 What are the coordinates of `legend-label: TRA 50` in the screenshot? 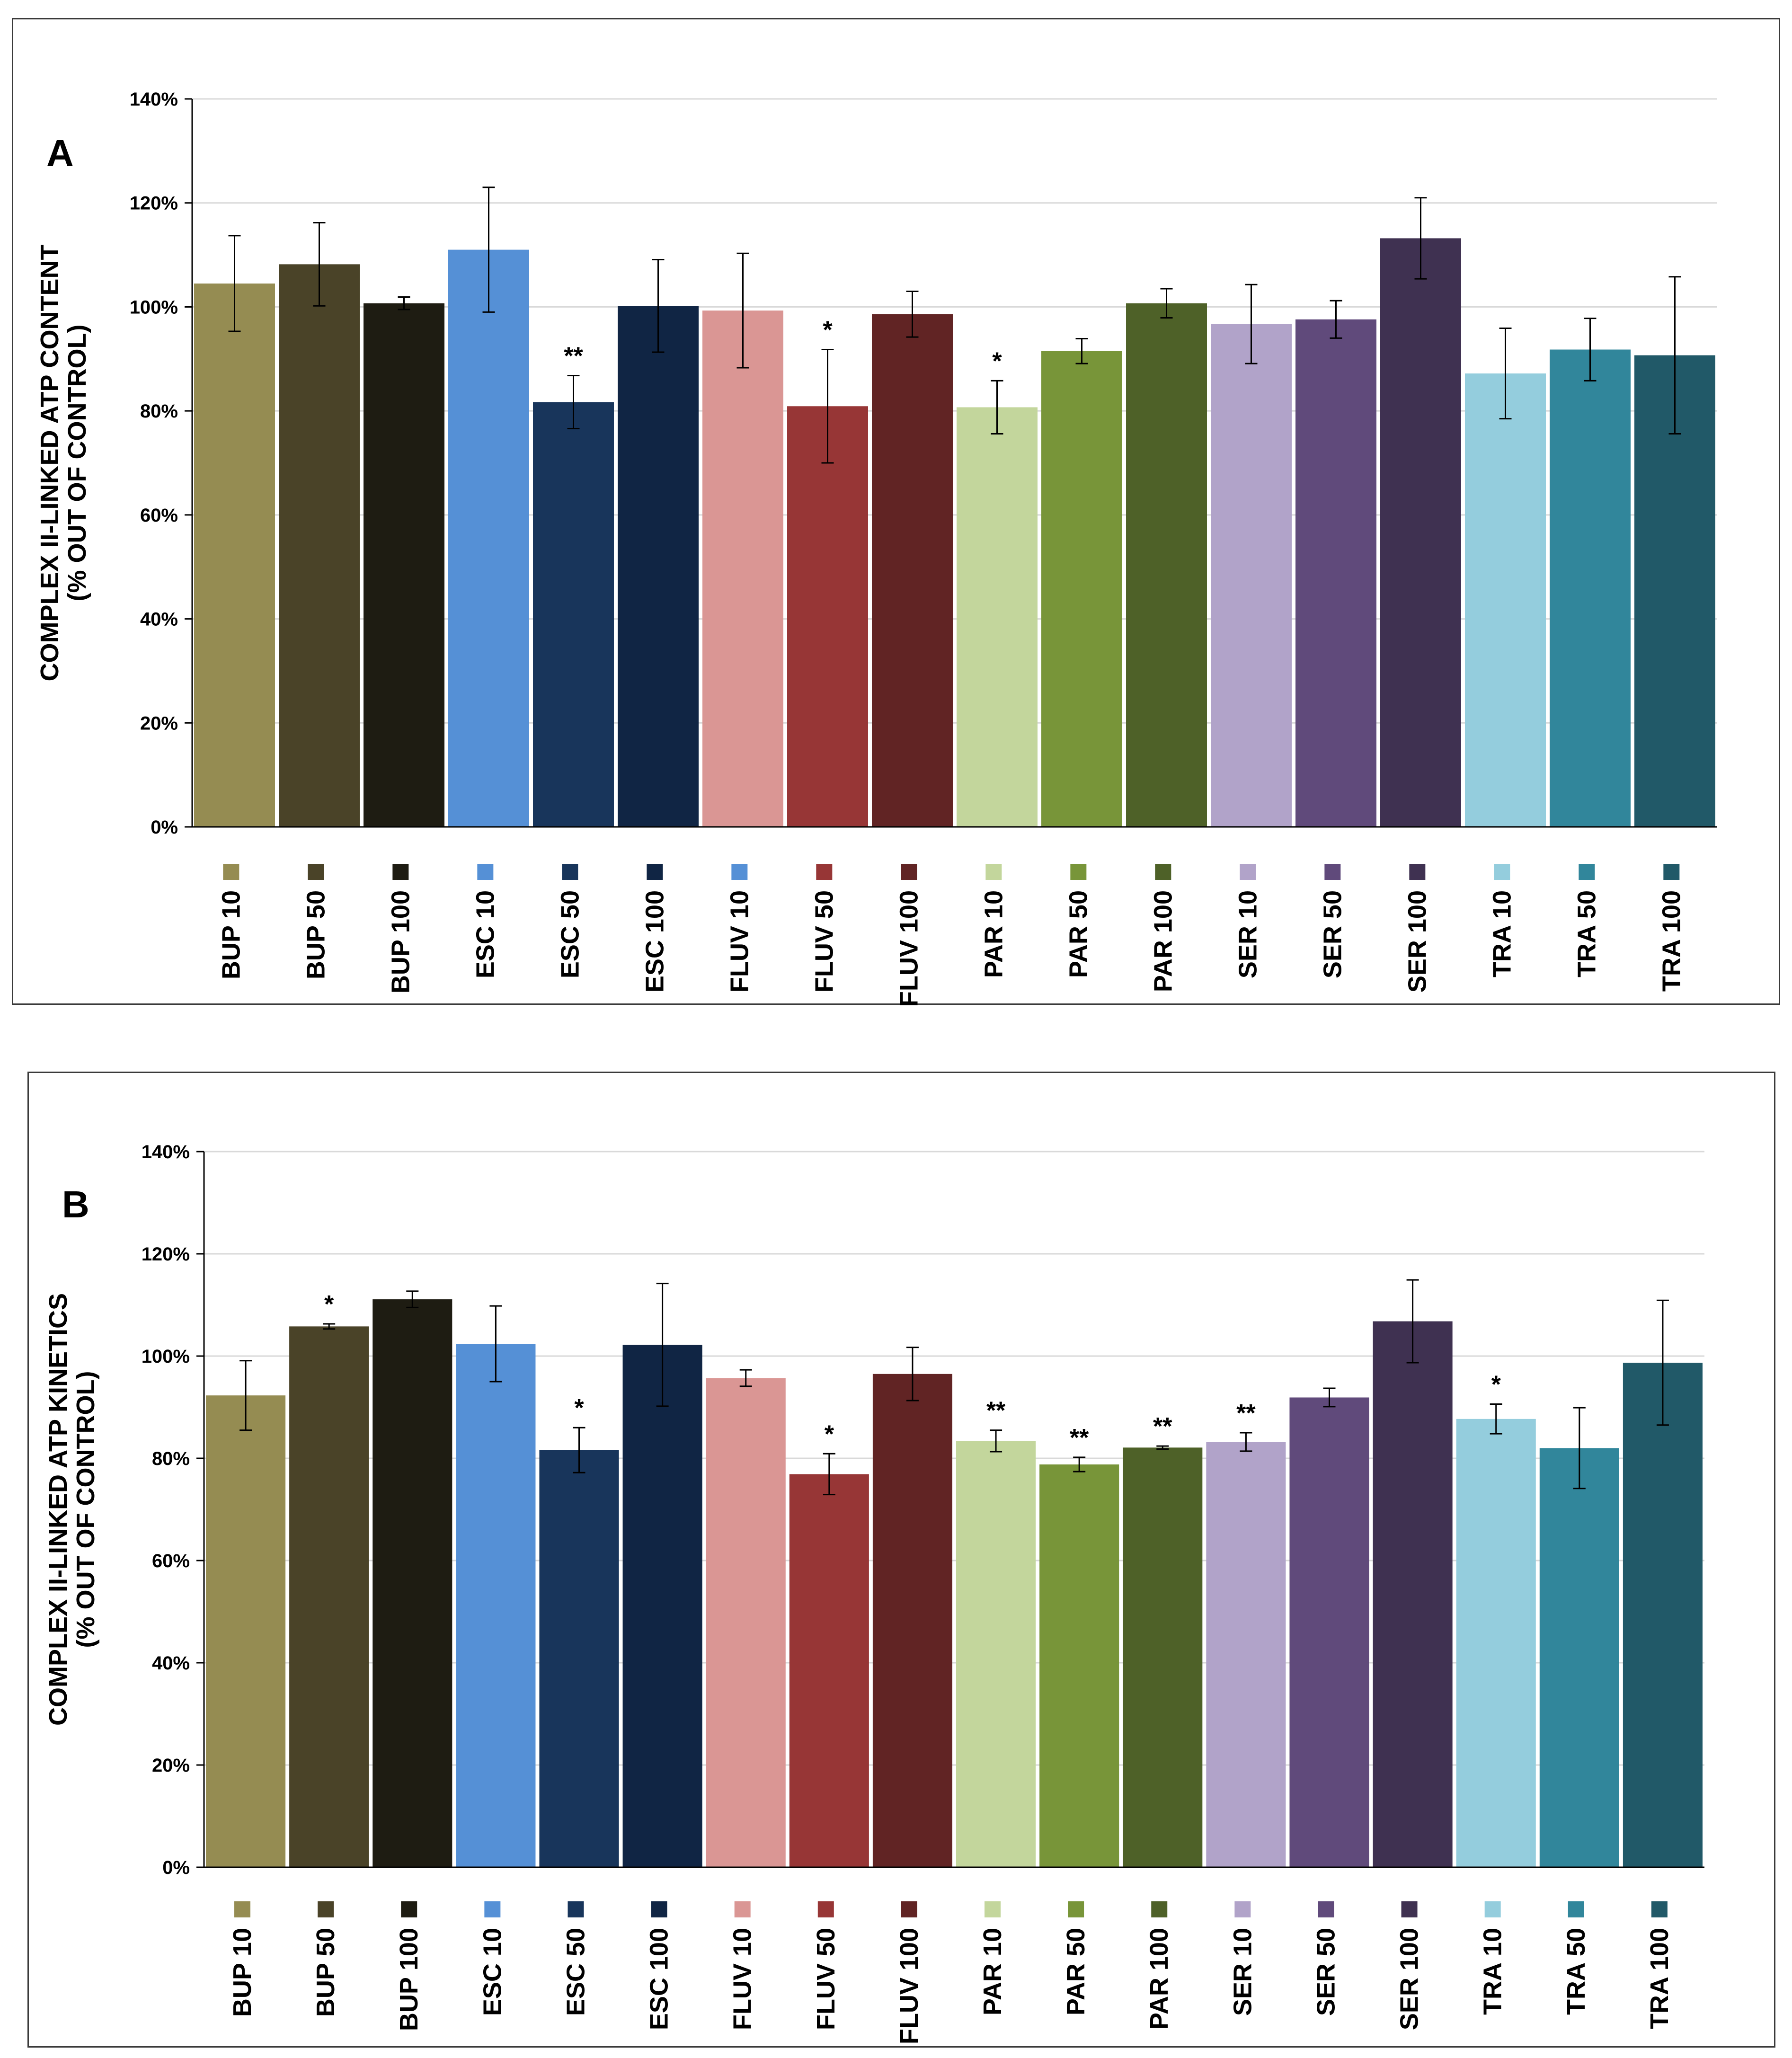 It's located at (1586, 933).